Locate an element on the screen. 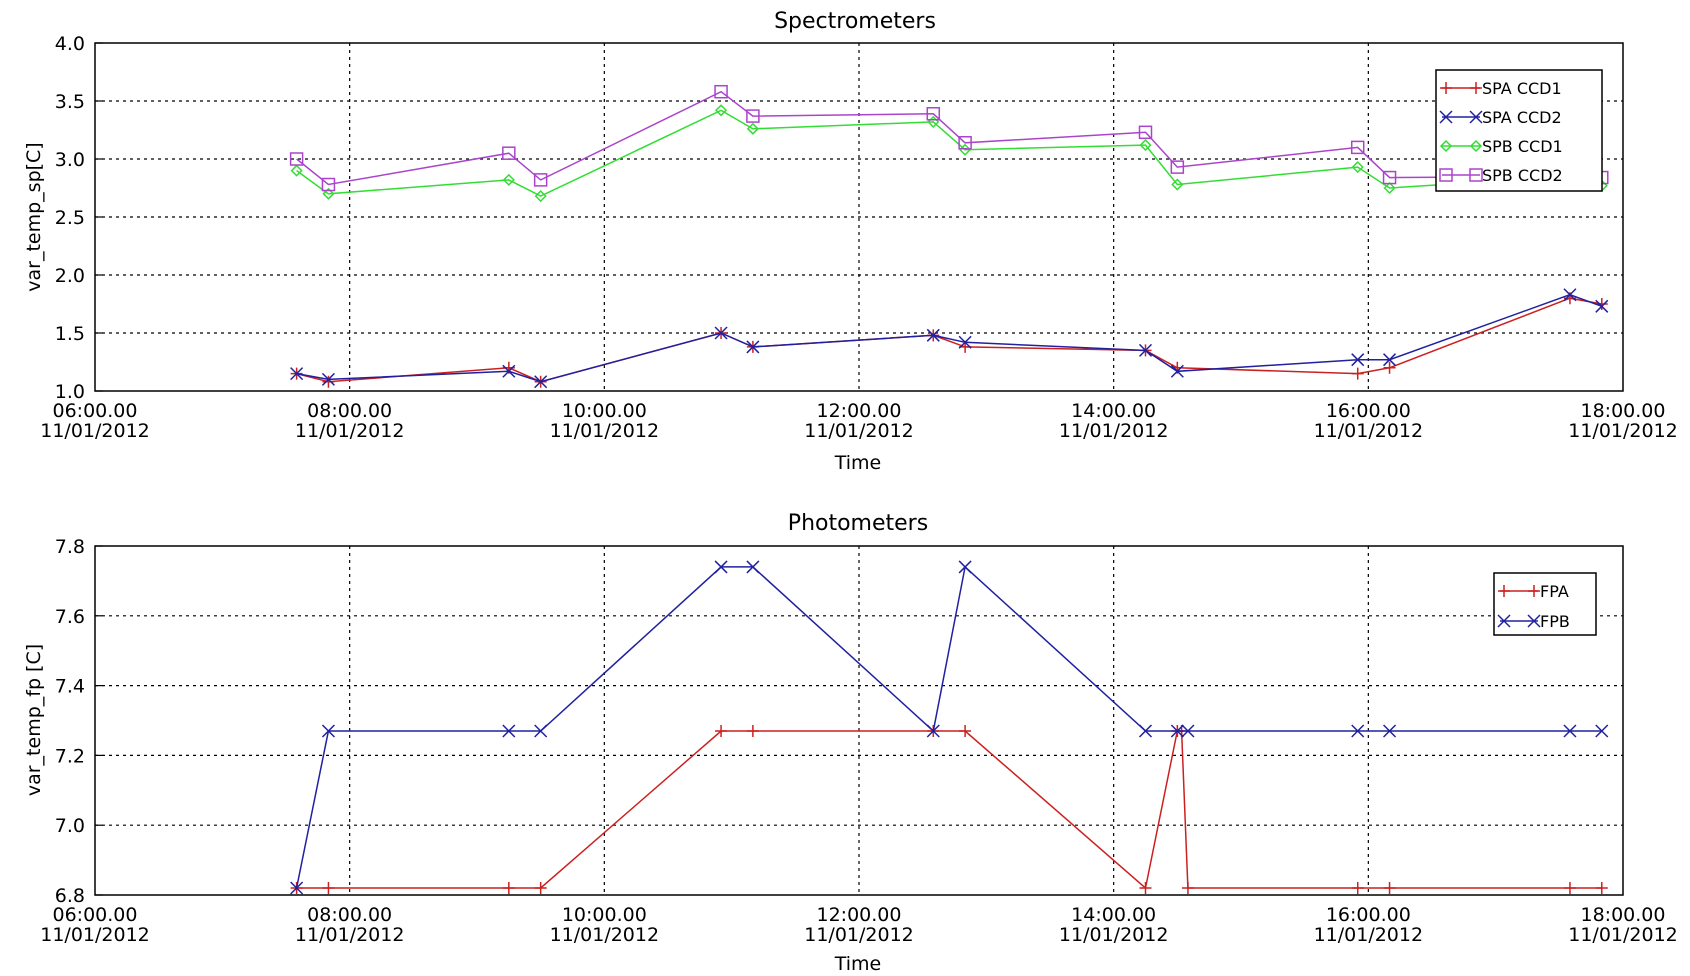 This screenshot has width=1690, height=976. y-tick-labels: 1.0 1.5 2.0 2.5 3.0 3.5 4.0 is located at coordinates (79, 218).